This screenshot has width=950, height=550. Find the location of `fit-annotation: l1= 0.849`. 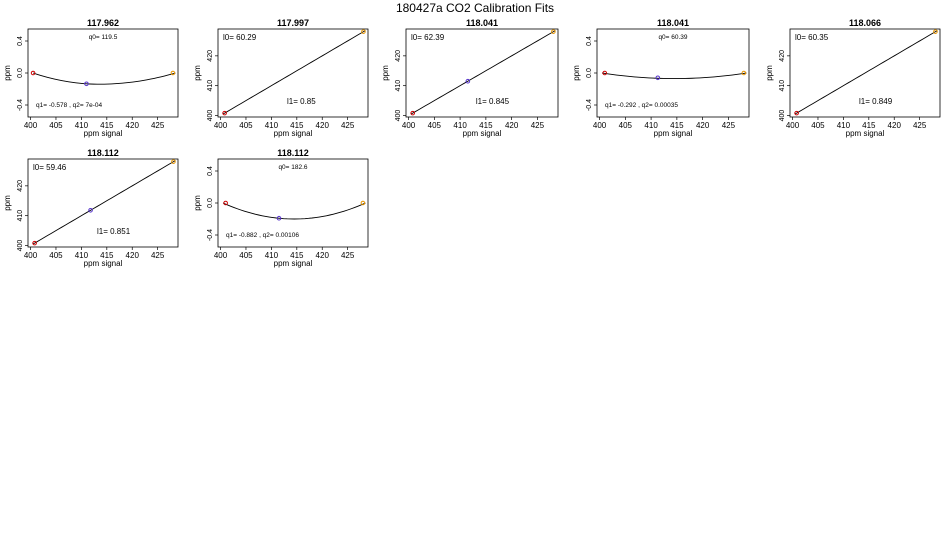

fit-annotation: l1= 0.849 is located at coordinates (876, 101).